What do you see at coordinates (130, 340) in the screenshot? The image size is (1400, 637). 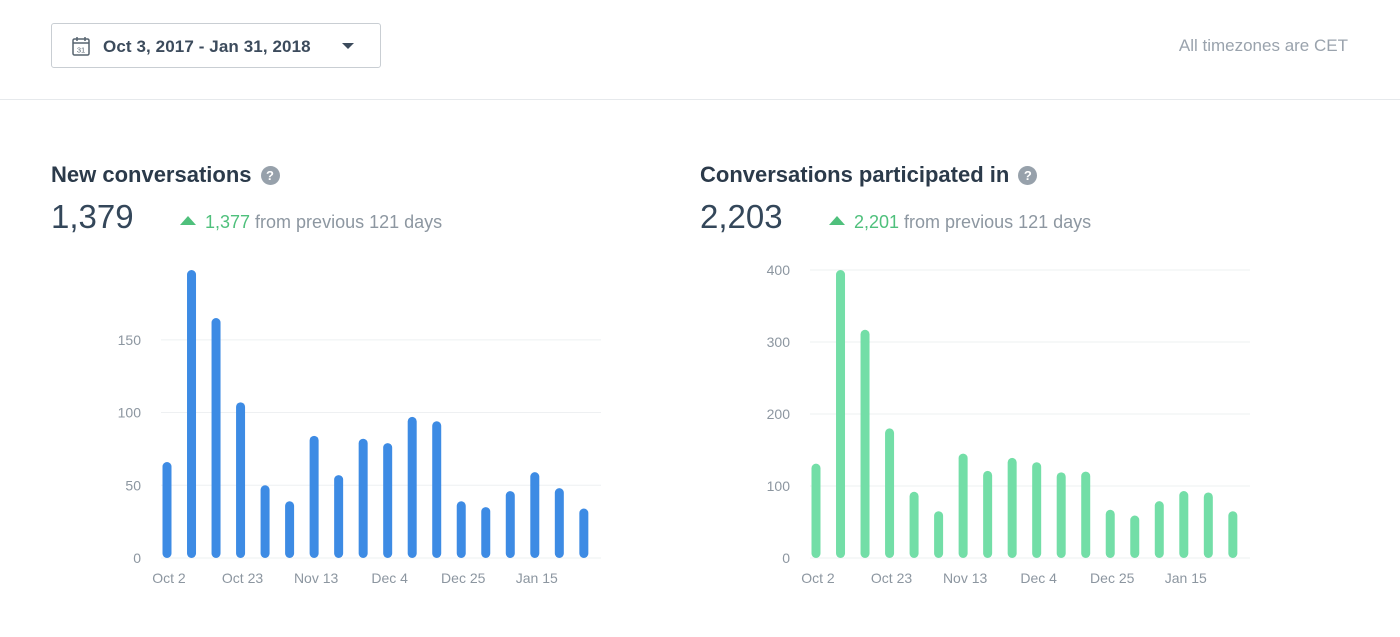 I see `y-tick-label: 150` at bounding box center [130, 340].